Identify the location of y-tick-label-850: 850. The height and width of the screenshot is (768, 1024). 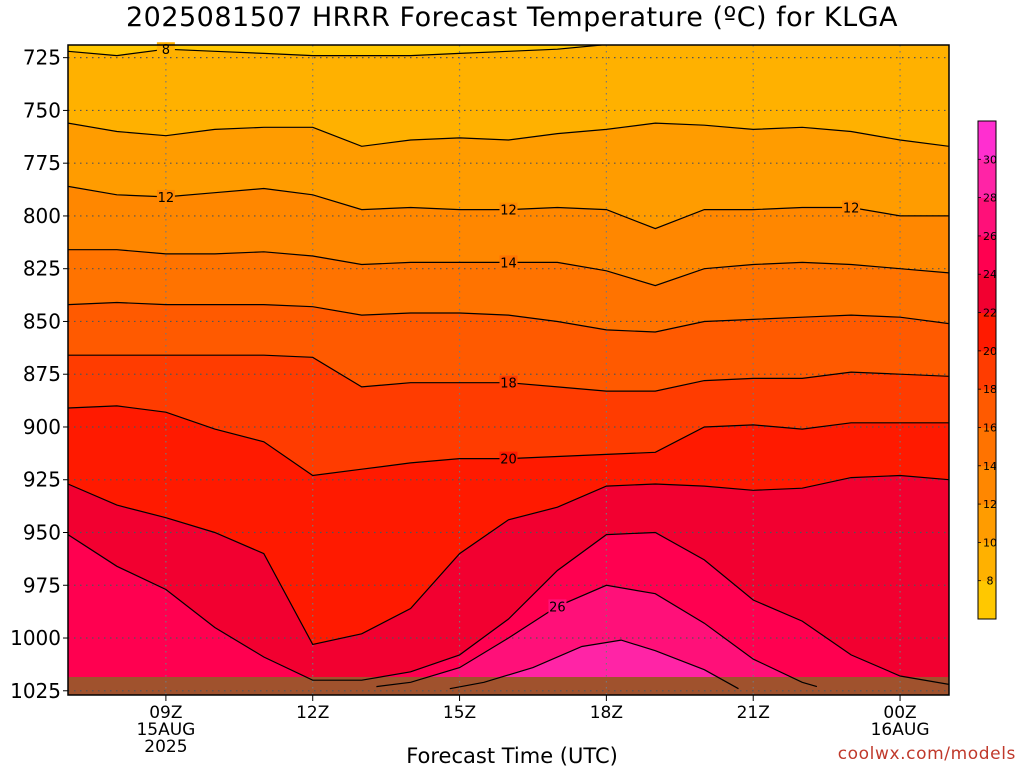
(42, 321).